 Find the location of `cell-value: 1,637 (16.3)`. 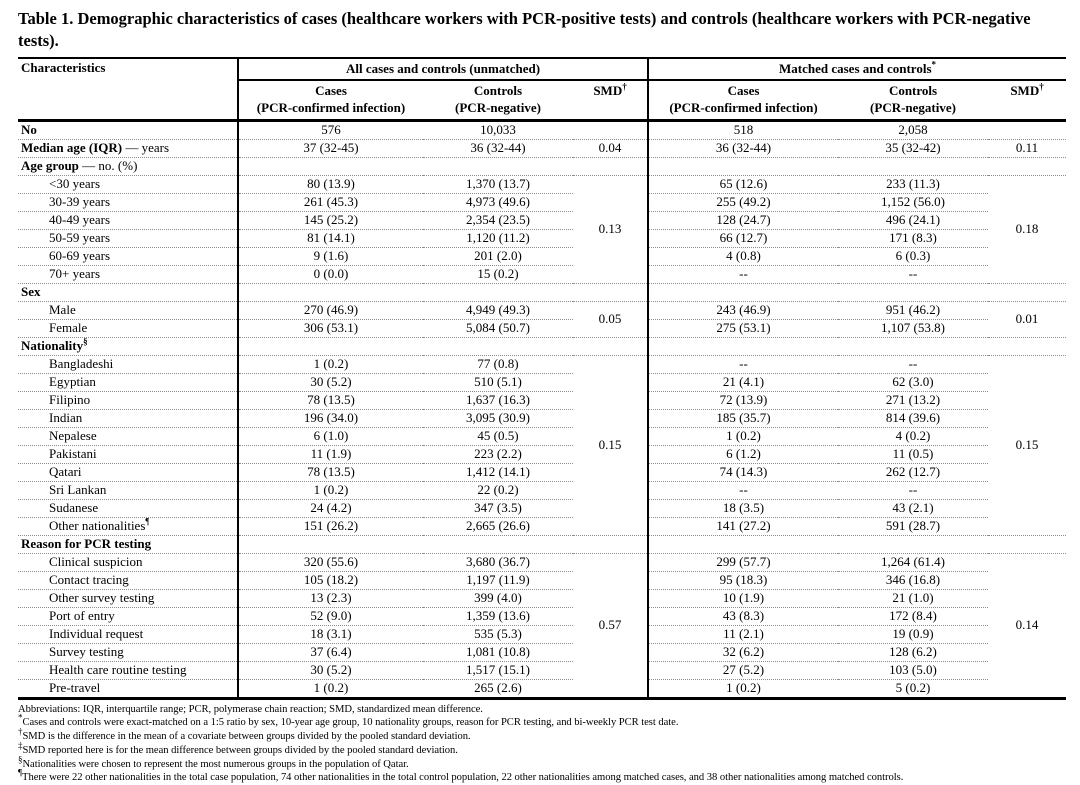

cell-value: 1,637 (16.3) is located at coordinates (498, 400).